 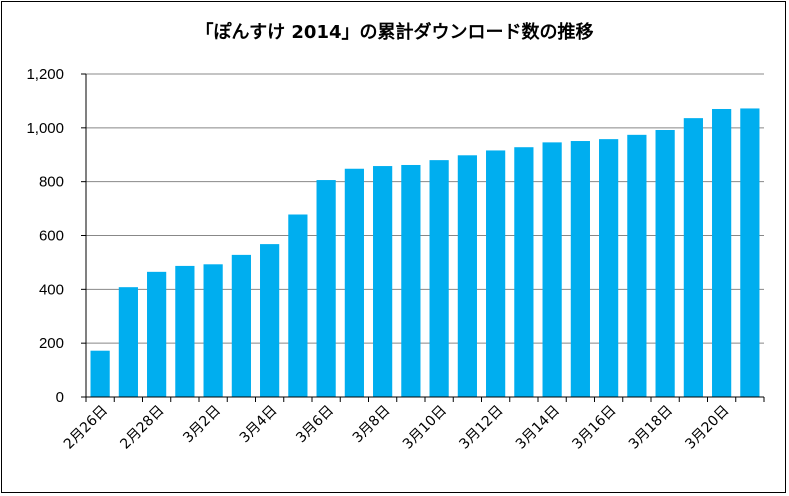 I want to click on y-tick-label: 0, so click(x=60, y=397).